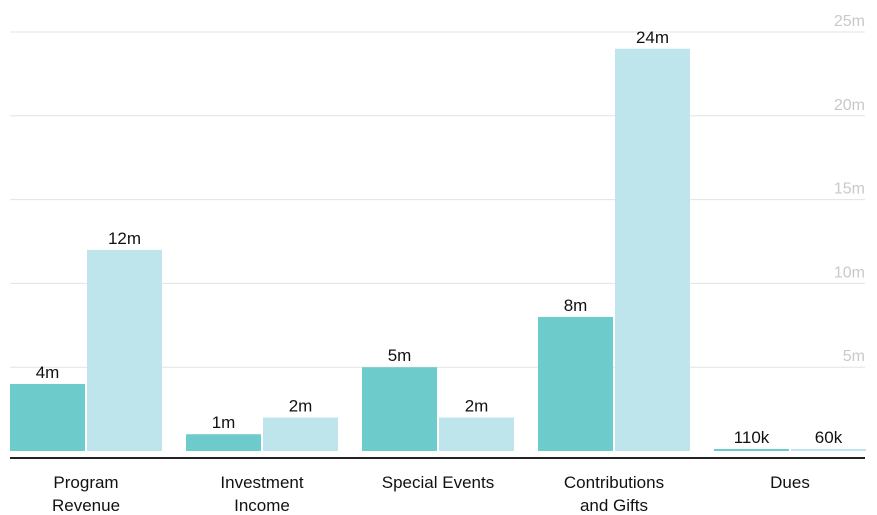  Describe the element at coordinates (86, 505) in the screenshot. I see `x-tick-label: Revenue` at that location.